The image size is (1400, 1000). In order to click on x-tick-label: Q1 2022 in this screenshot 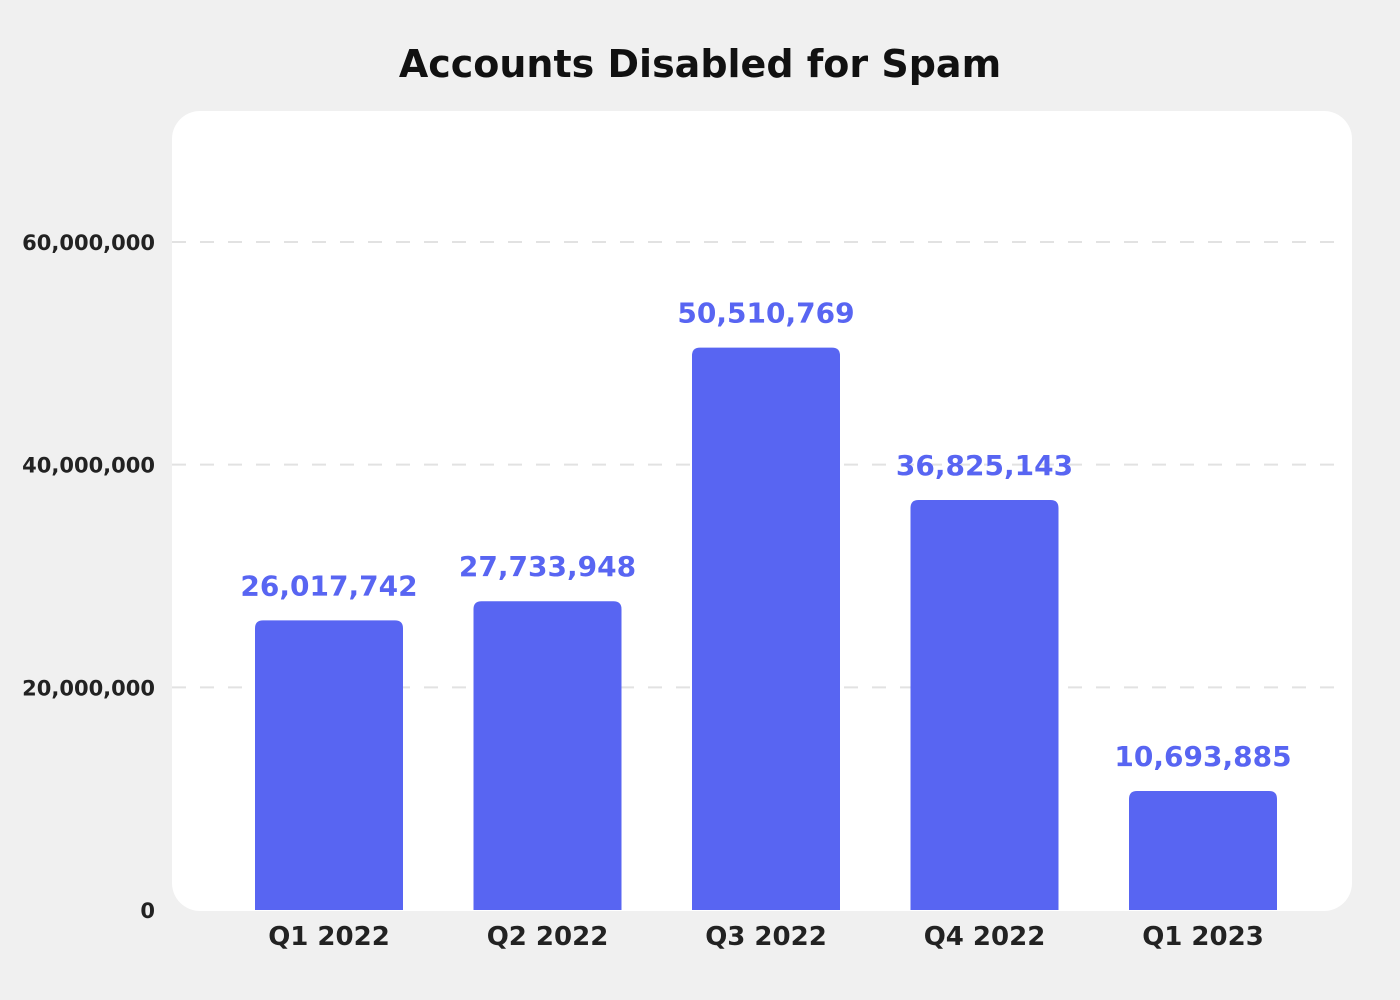, I will do `click(329, 937)`.